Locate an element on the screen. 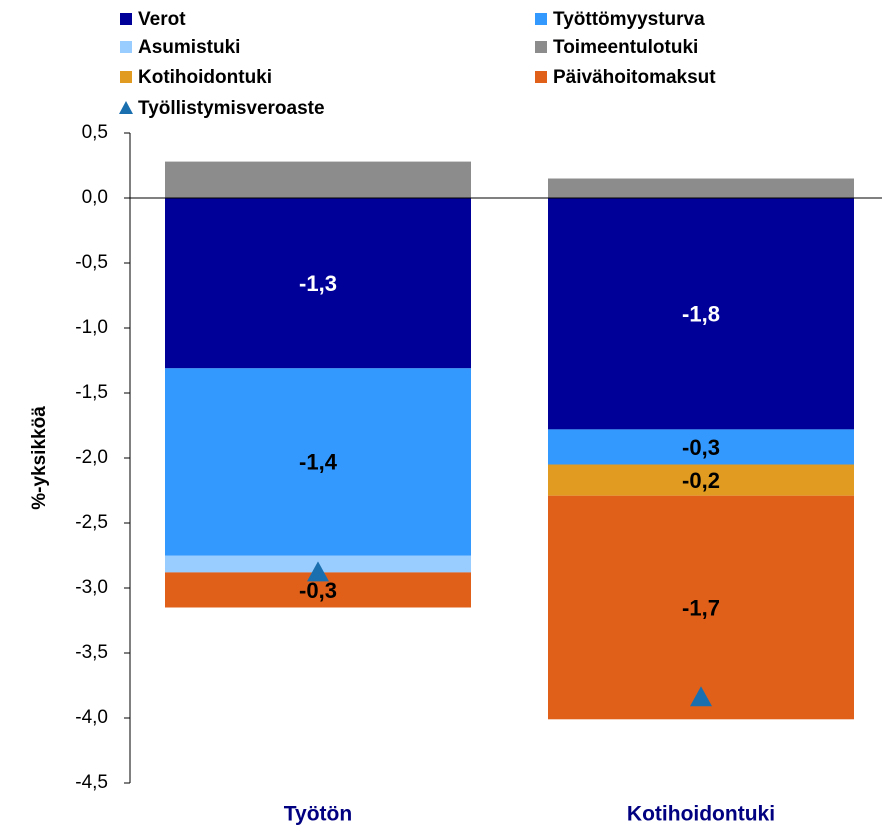 The height and width of the screenshot is (836, 882). data-label: -1,4 is located at coordinates (318, 462).